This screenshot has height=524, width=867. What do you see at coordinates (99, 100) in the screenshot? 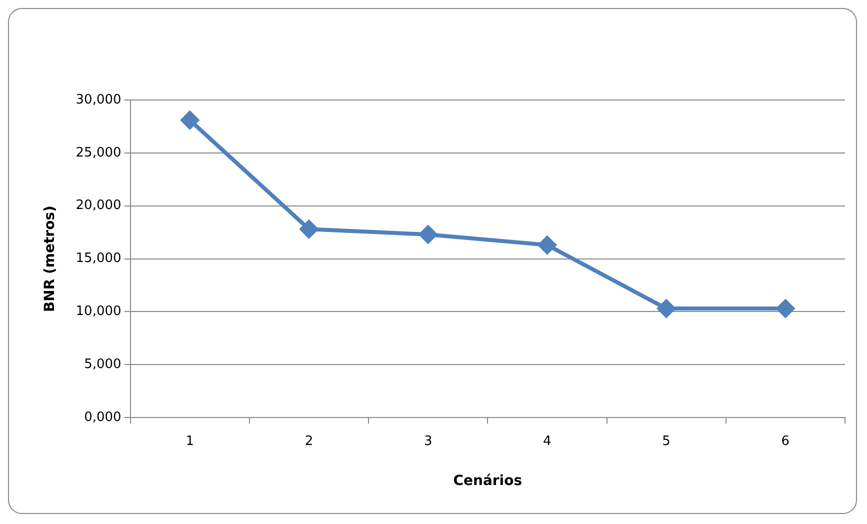
I see `y-tick-label: 30,000` at bounding box center [99, 100].